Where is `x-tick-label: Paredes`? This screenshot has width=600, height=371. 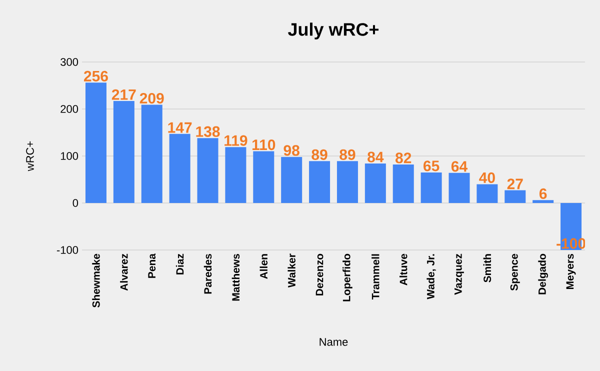
x-tick-label: Paredes is located at coordinates (208, 274).